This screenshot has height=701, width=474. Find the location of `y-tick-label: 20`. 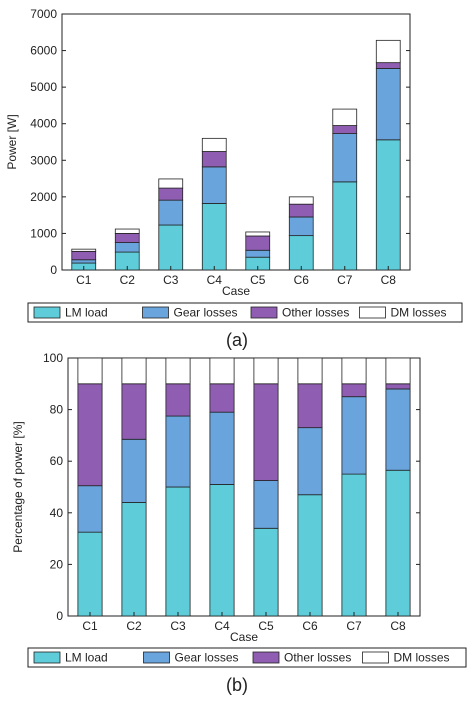

y-tick-label: 20 is located at coordinates (57, 564).